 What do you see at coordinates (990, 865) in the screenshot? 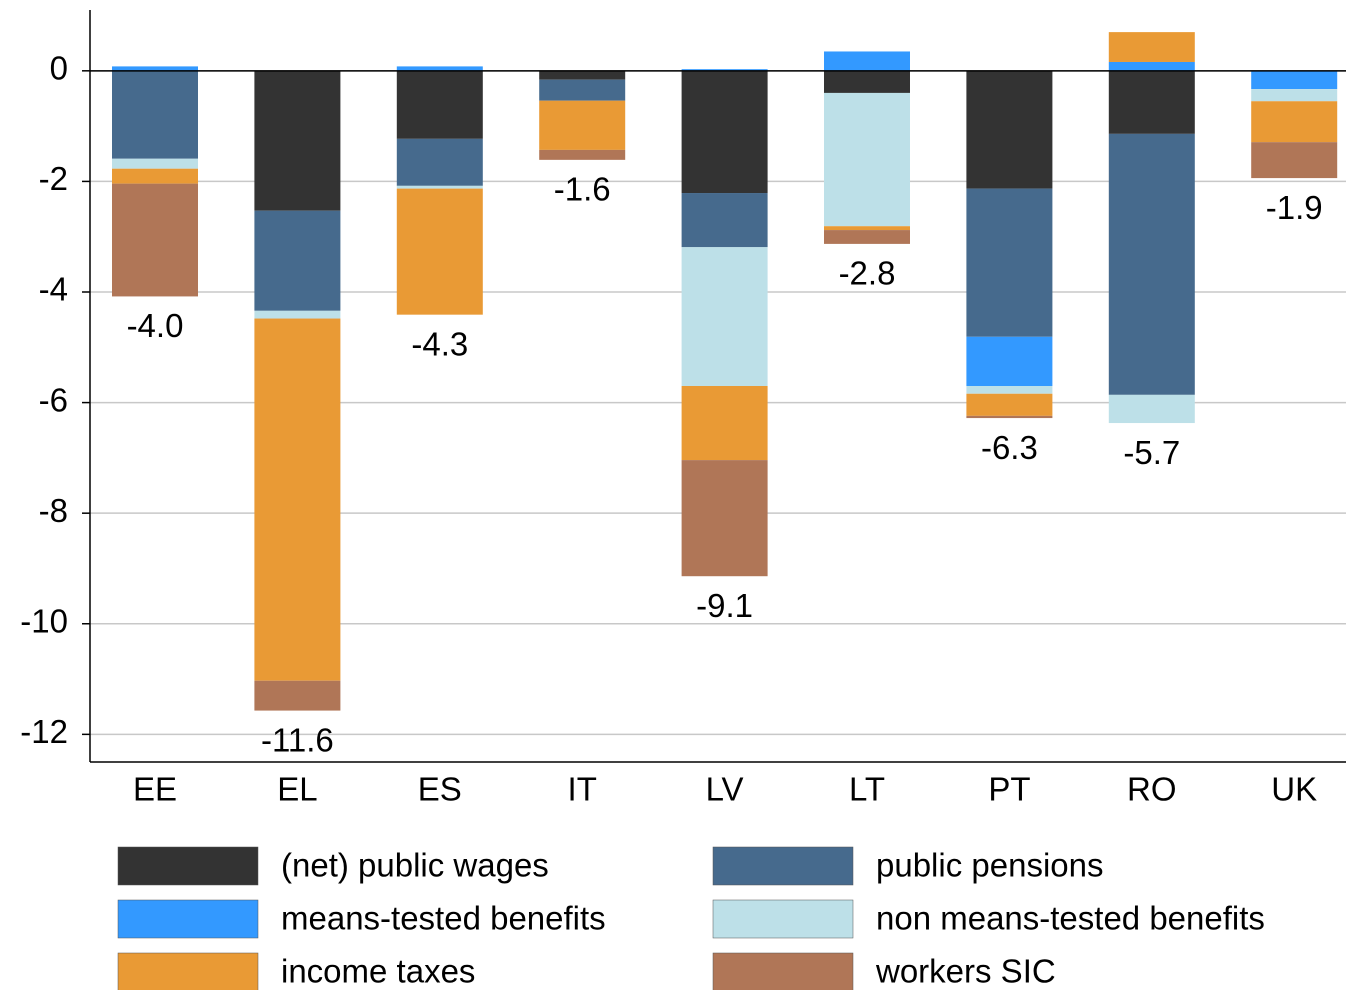
I see `legend-label: public pensions` at bounding box center [990, 865].